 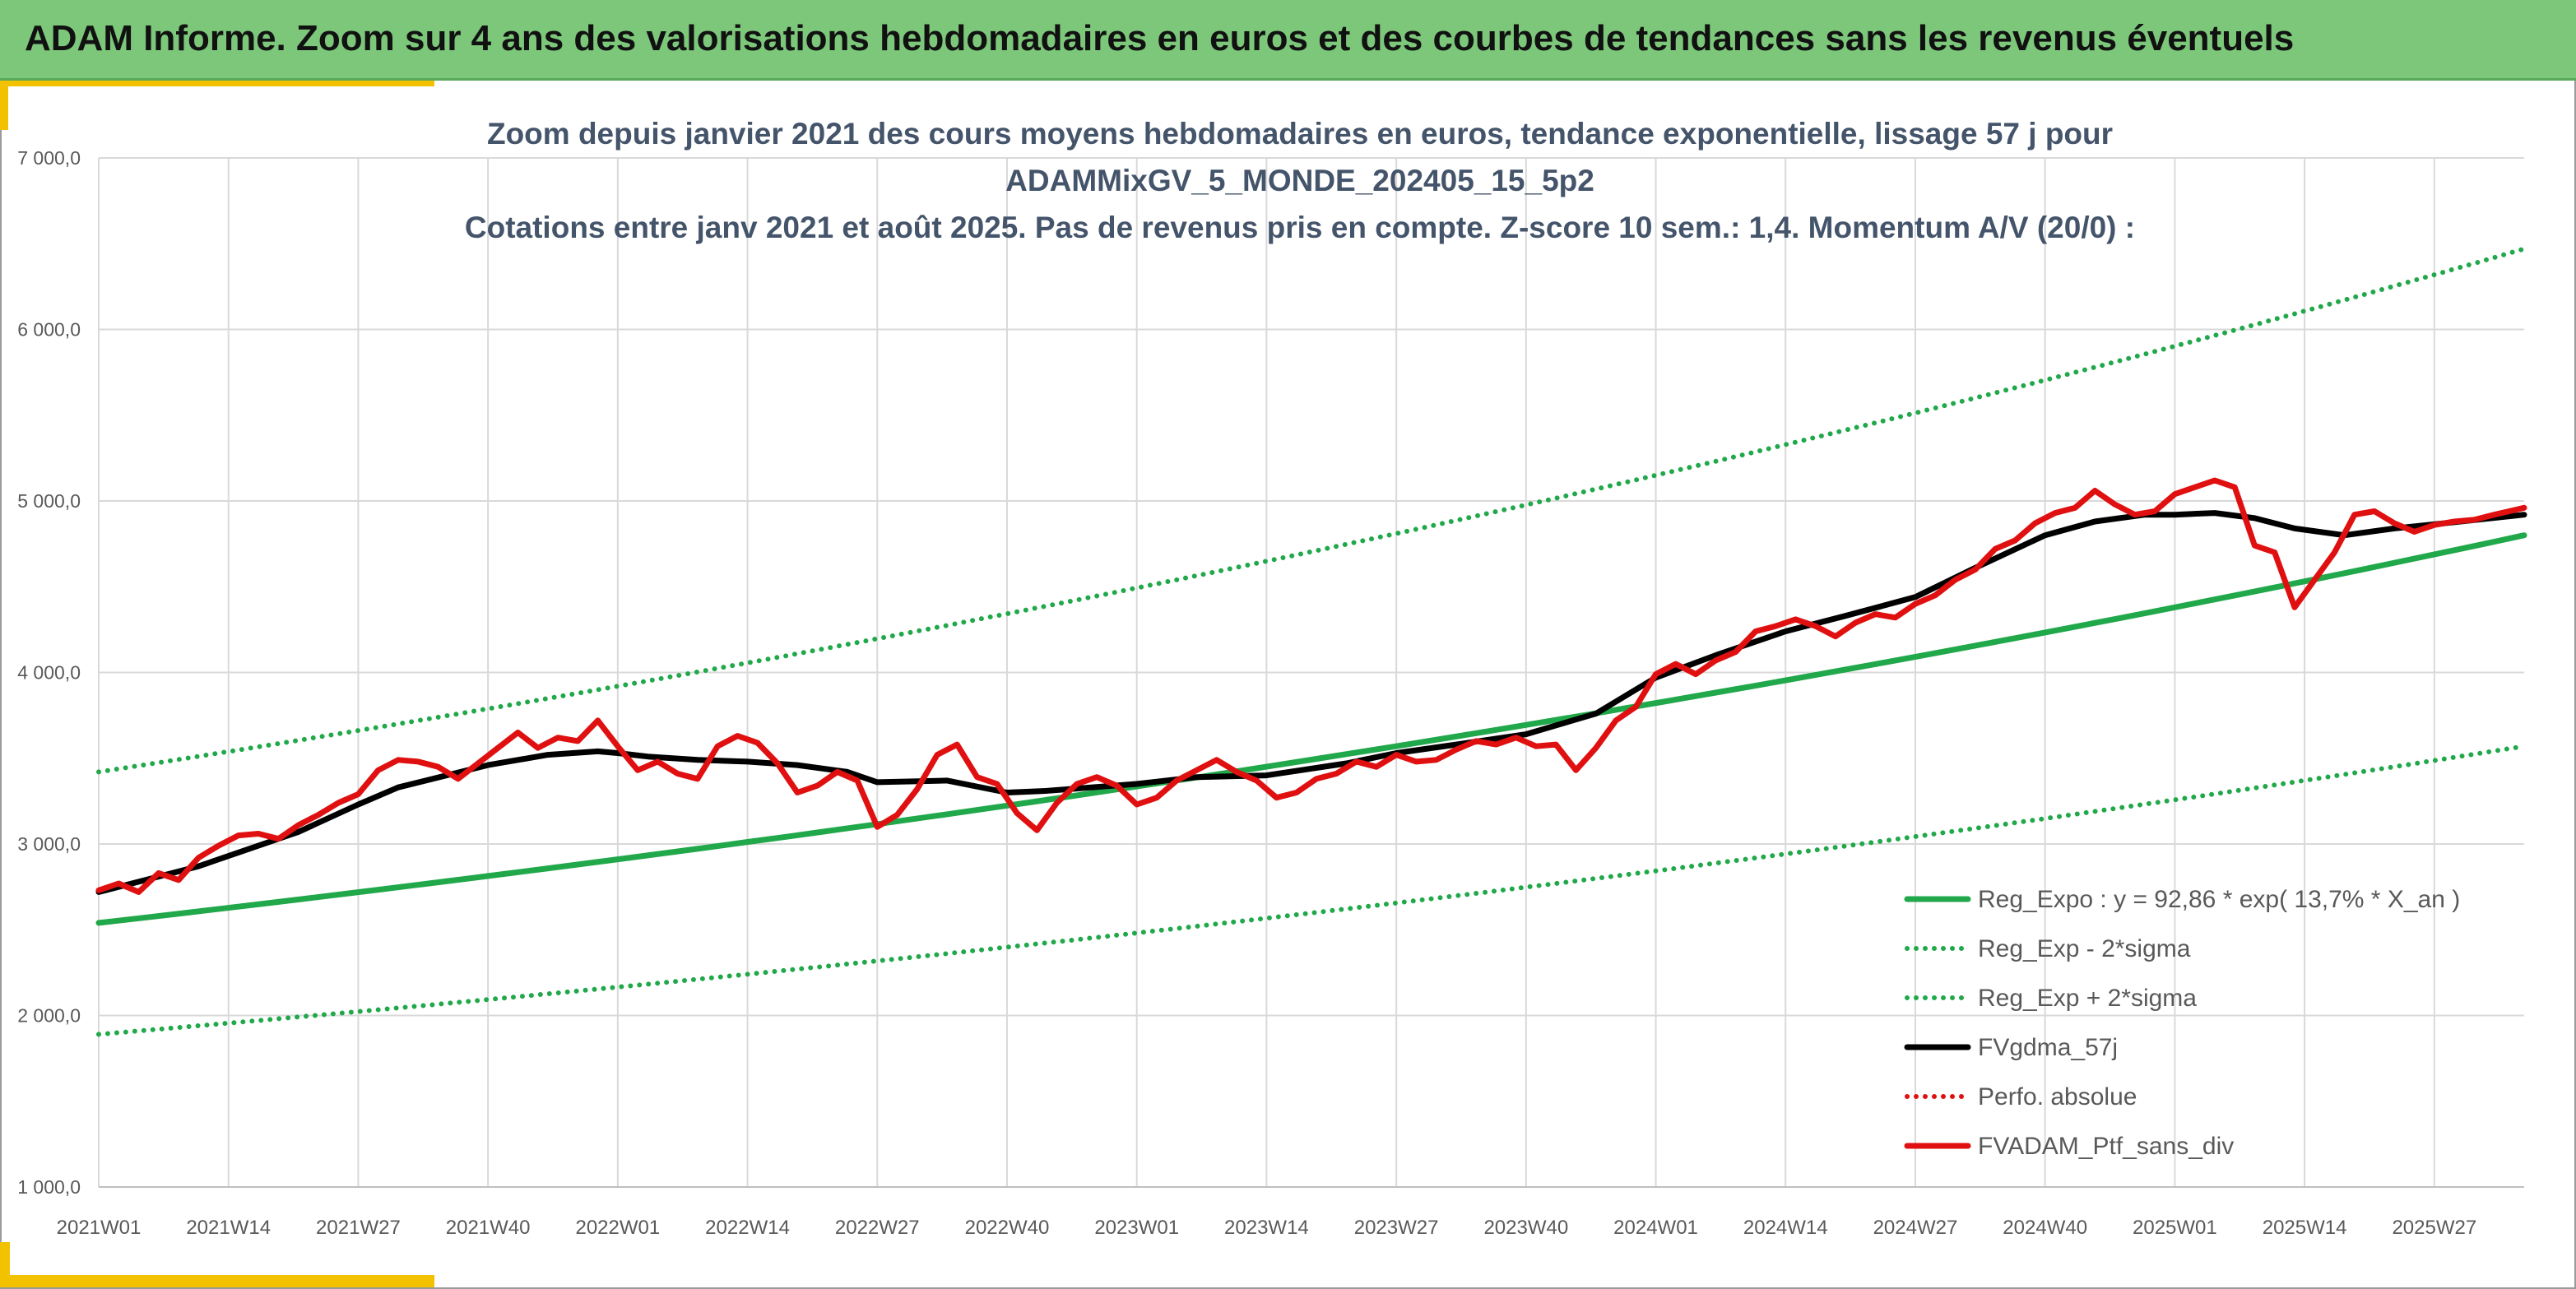 What do you see at coordinates (49, 1187) in the screenshot?
I see `y-tick-label: 1 000,0` at bounding box center [49, 1187].